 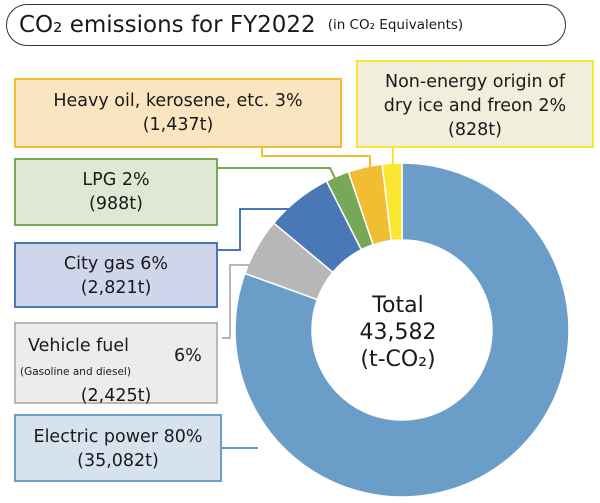 I want to click on leader-line-vehicle, so click(x=236, y=301).